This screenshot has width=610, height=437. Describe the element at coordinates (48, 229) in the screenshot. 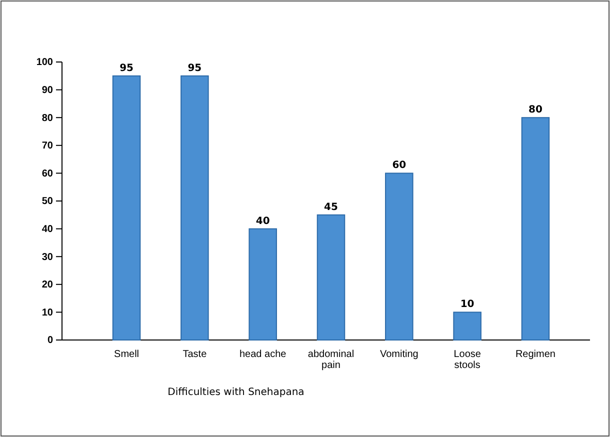

I see `y-tick-label: 40` at that location.